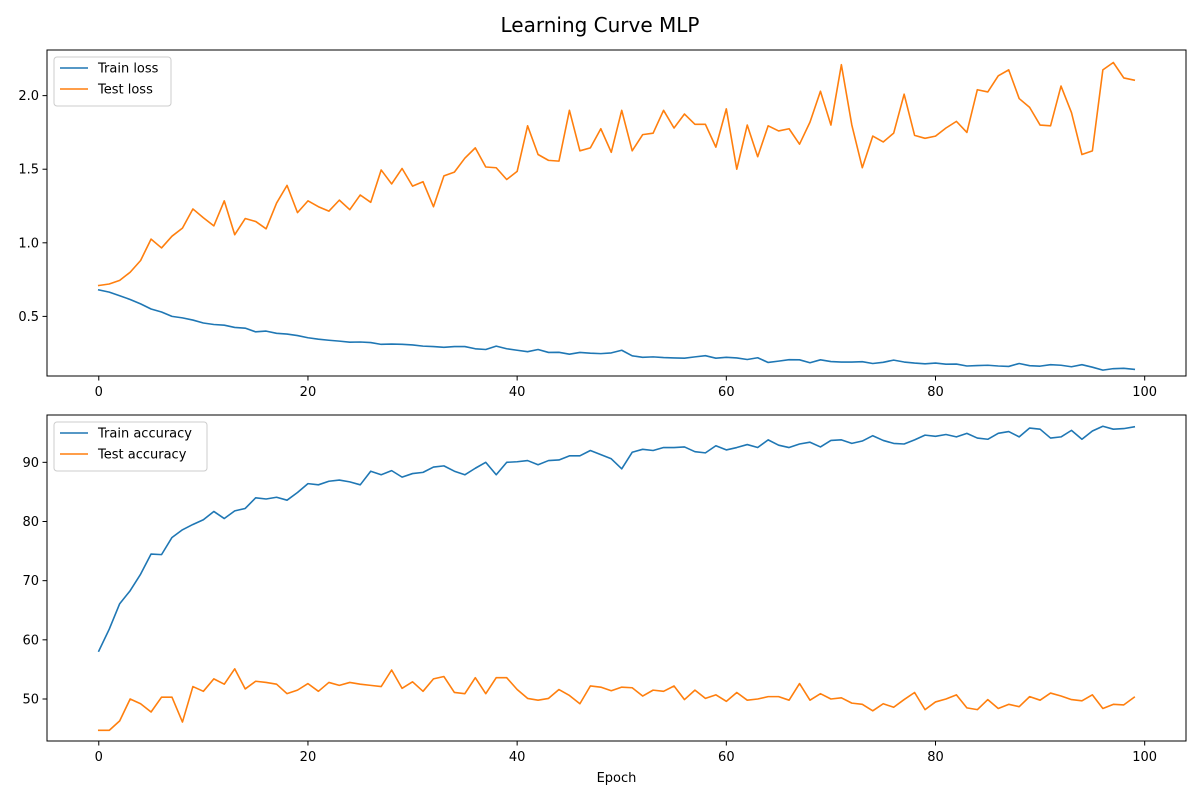  What do you see at coordinates (28, 243) in the screenshot?
I see `y-tick-label: 1.0` at bounding box center [28, 243].